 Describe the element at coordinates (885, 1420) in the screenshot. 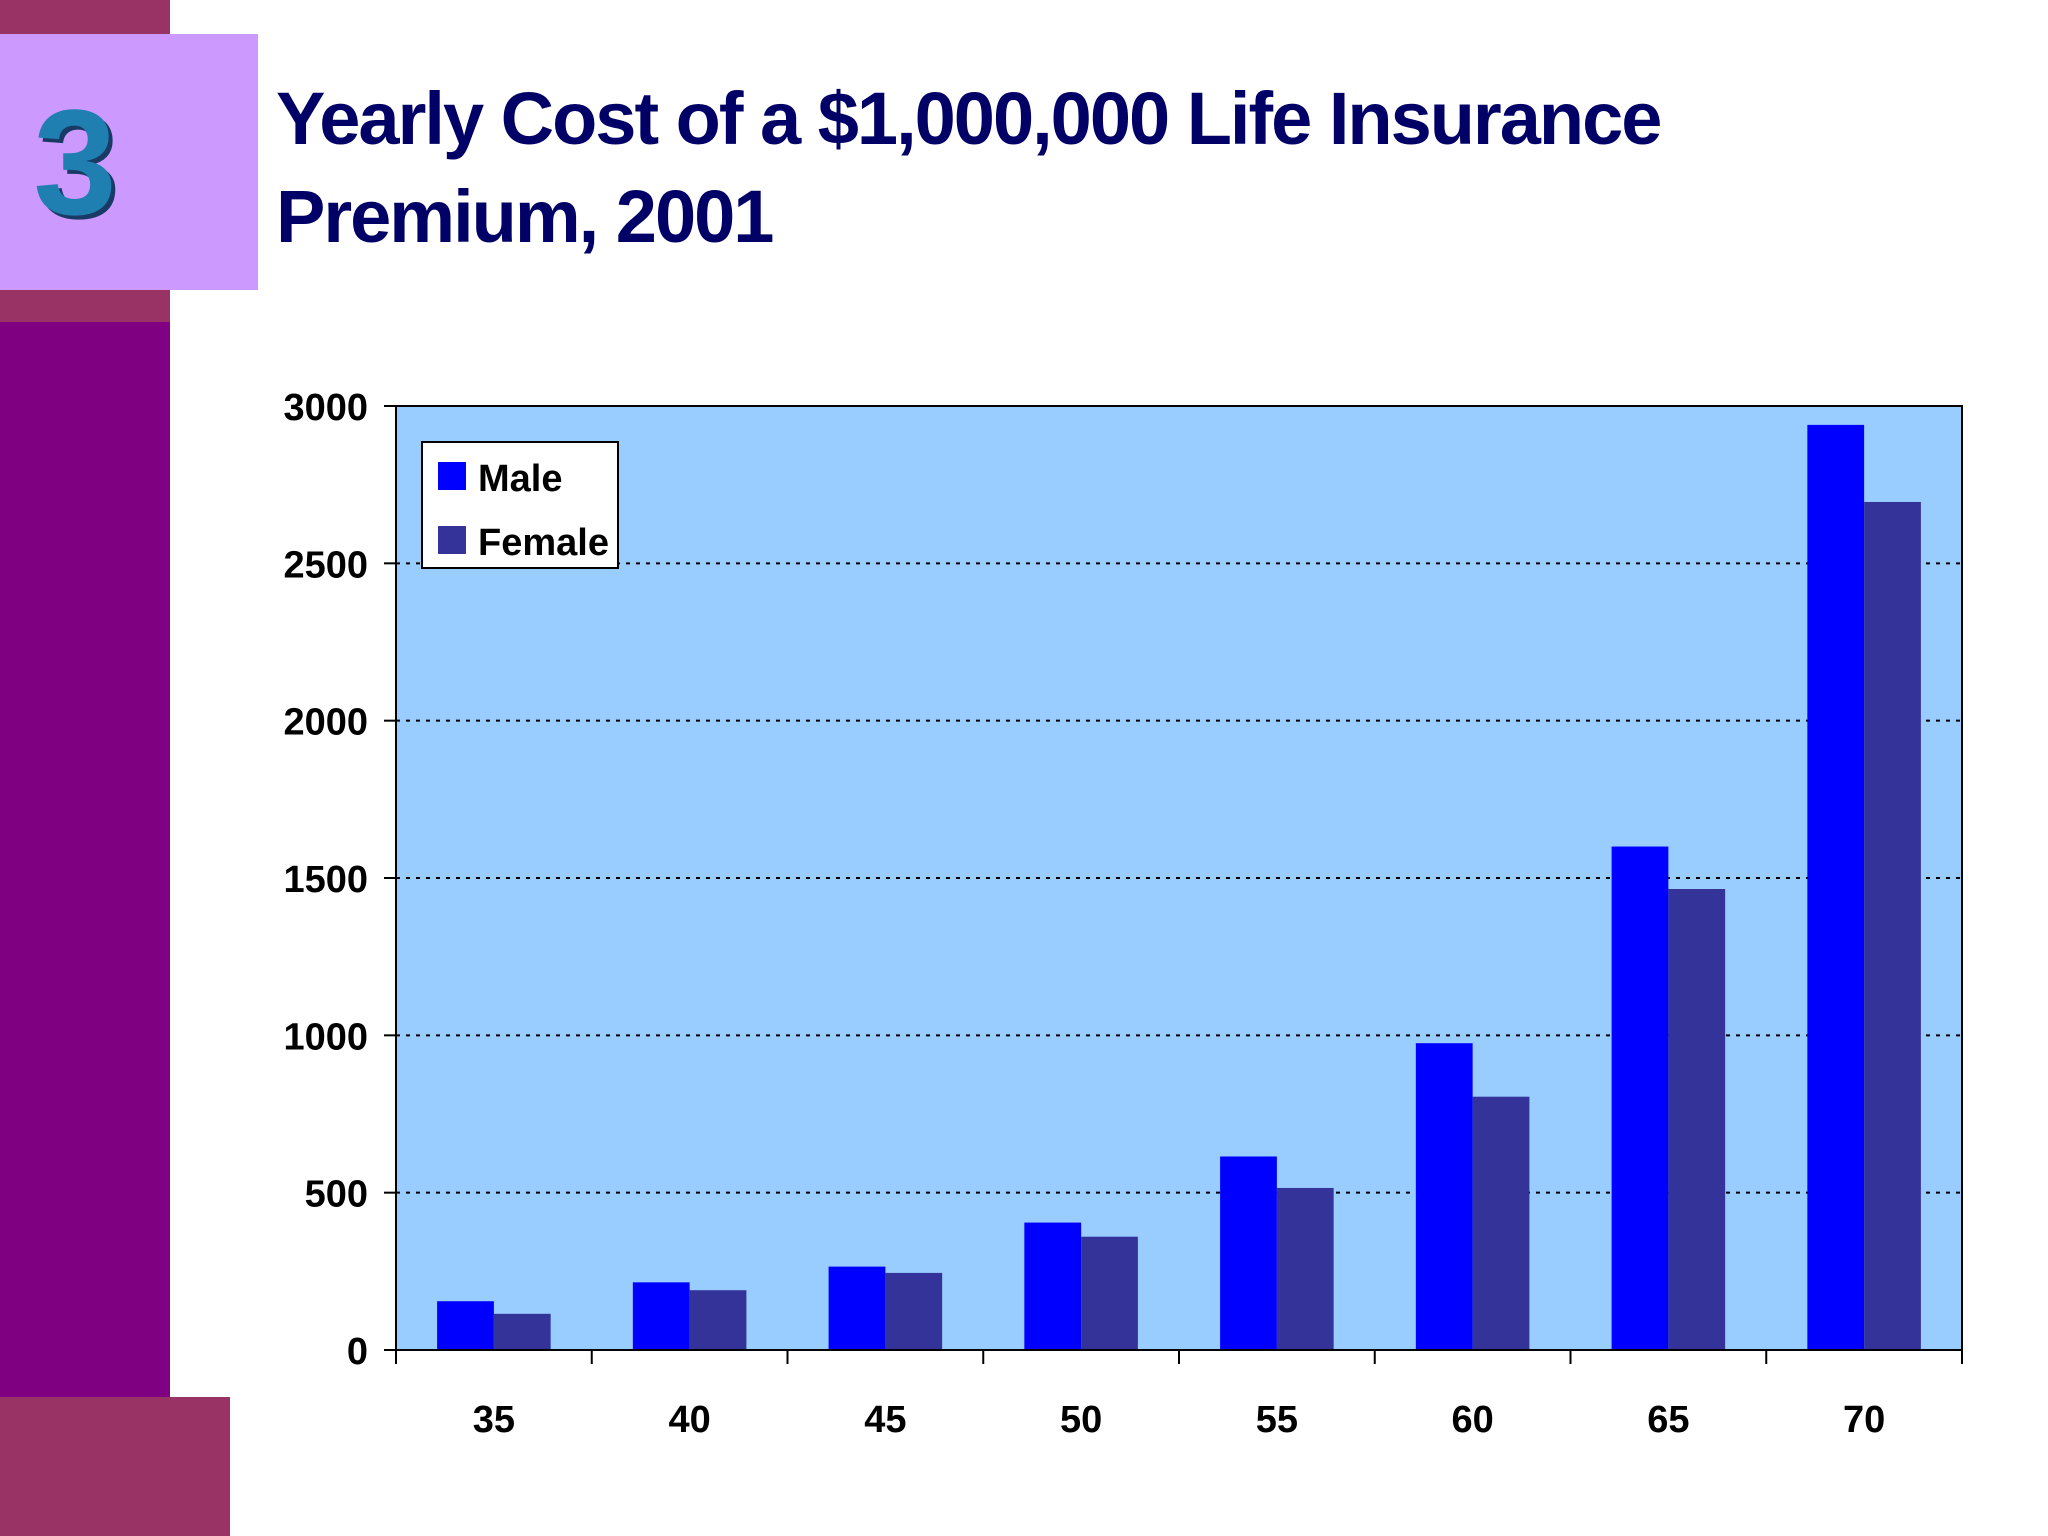

I see `x-tick-label: 45` at that location.